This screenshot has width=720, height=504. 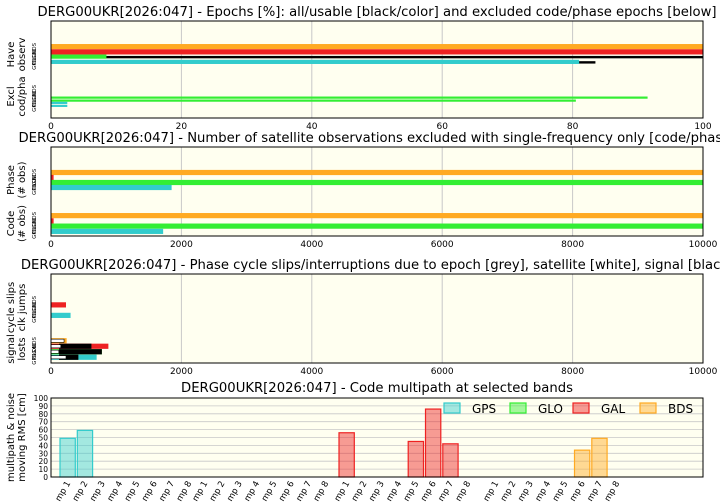 I want to click on category-label: mp 1, so click(x=492, y=492).